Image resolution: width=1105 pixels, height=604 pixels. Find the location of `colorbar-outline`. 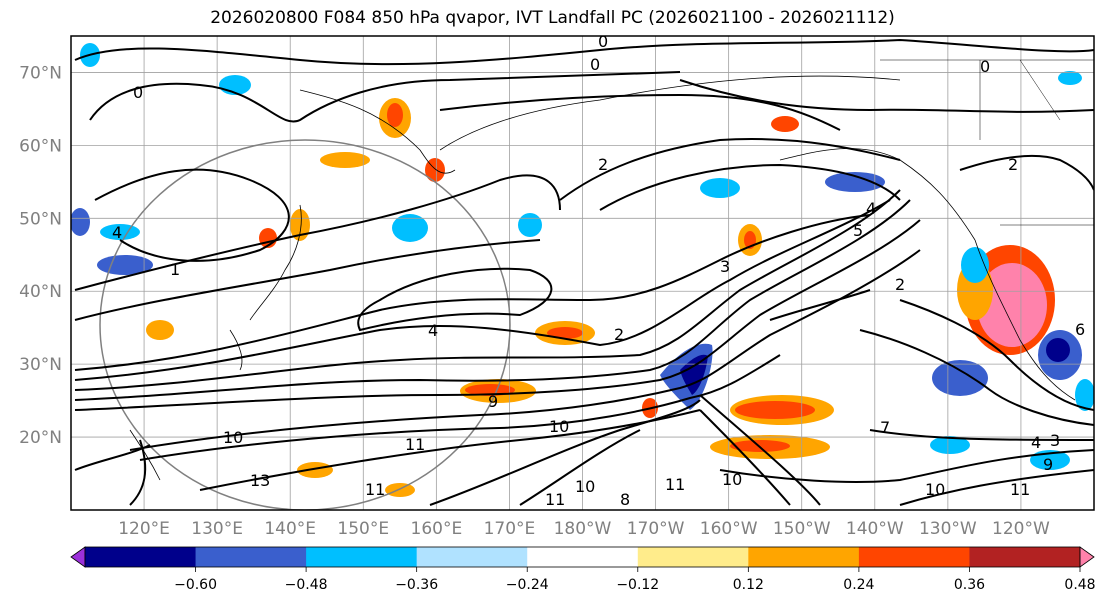

colorbar-outline is located at coordinates (582, 557).